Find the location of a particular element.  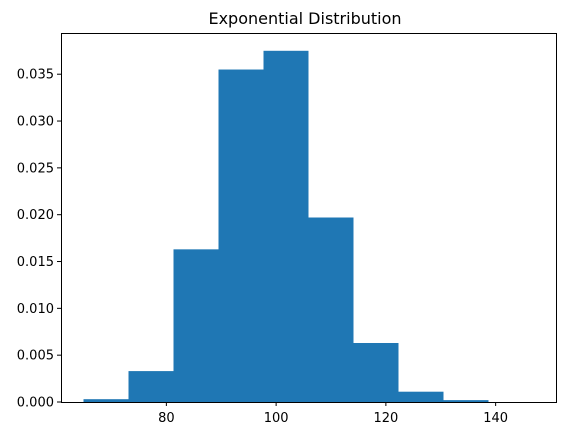

y-tick-label: 0.025 is located at coordinates (35, 168).